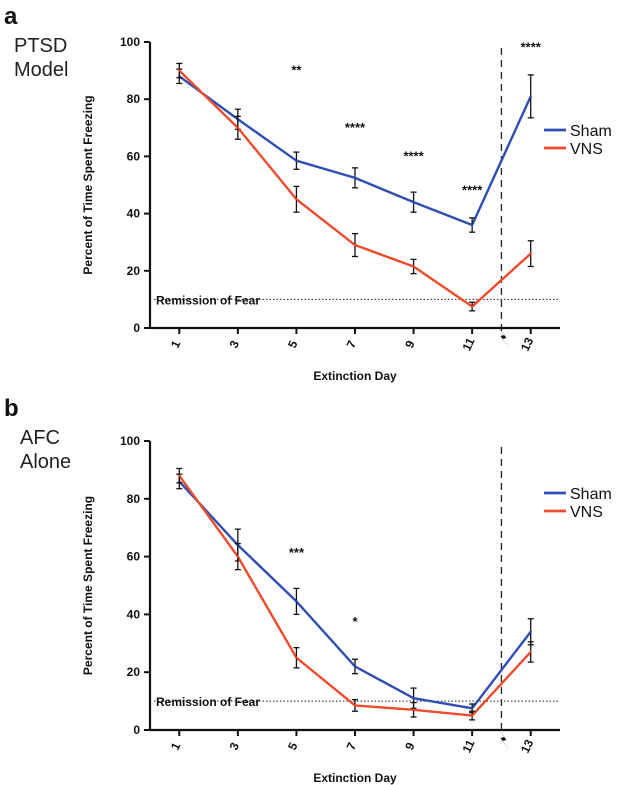  What do you see at coordinates (355, 621) in the screenshot?
I see `significance-marker: *` at bounding box center [355, 621].